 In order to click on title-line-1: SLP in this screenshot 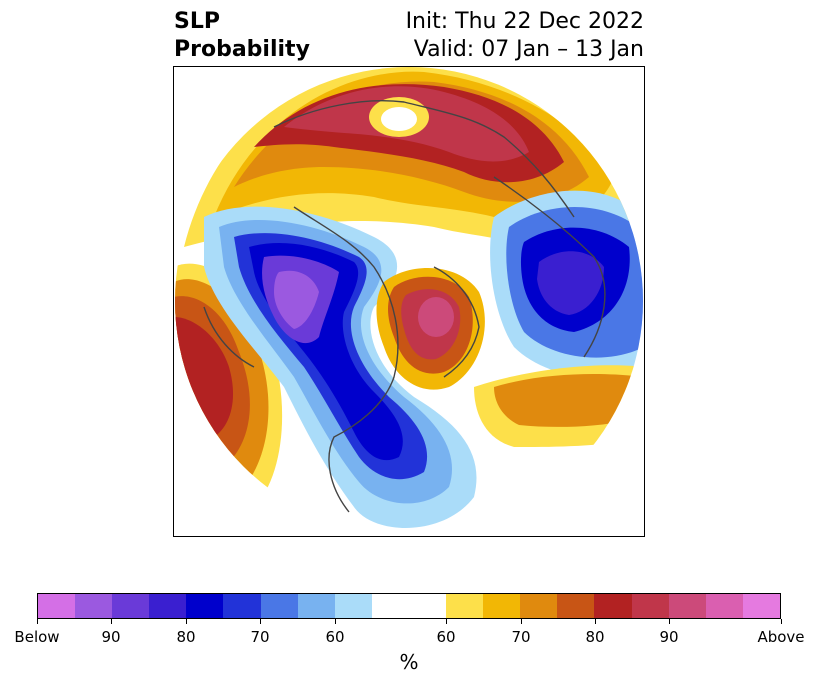, I will do `click(197, 21)`.